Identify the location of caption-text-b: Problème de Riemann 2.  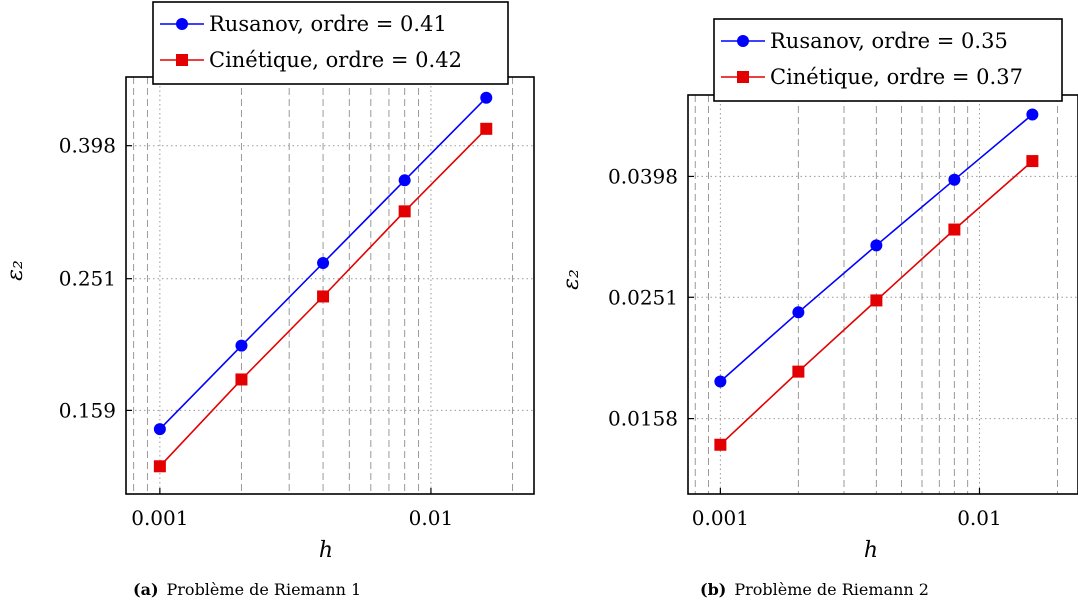
(831, 589).